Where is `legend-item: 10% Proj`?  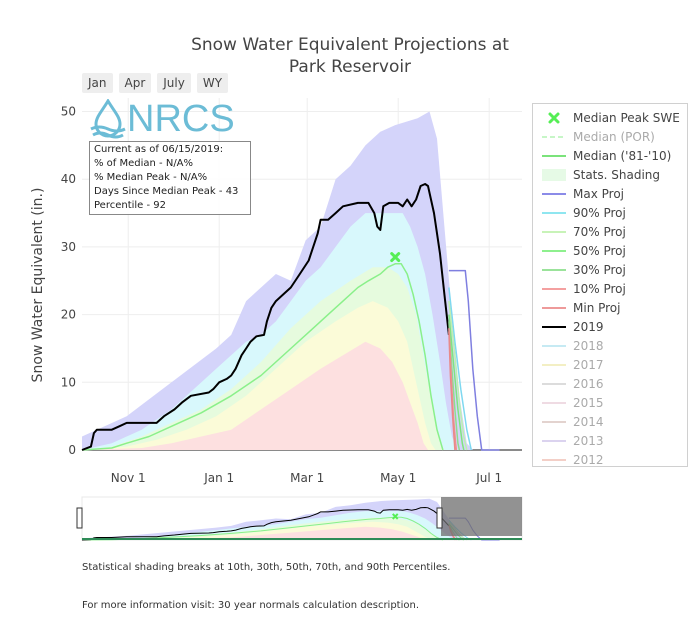 legend-item: 10% Proj is located at coordinates (609, 288).